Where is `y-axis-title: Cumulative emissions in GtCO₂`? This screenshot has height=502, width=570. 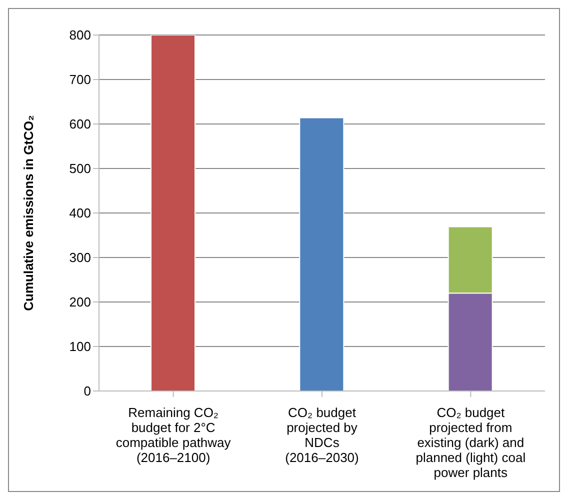
y-axis-title: Cumulative emissions in GtCO₂ is located at coordinates (28, 212).